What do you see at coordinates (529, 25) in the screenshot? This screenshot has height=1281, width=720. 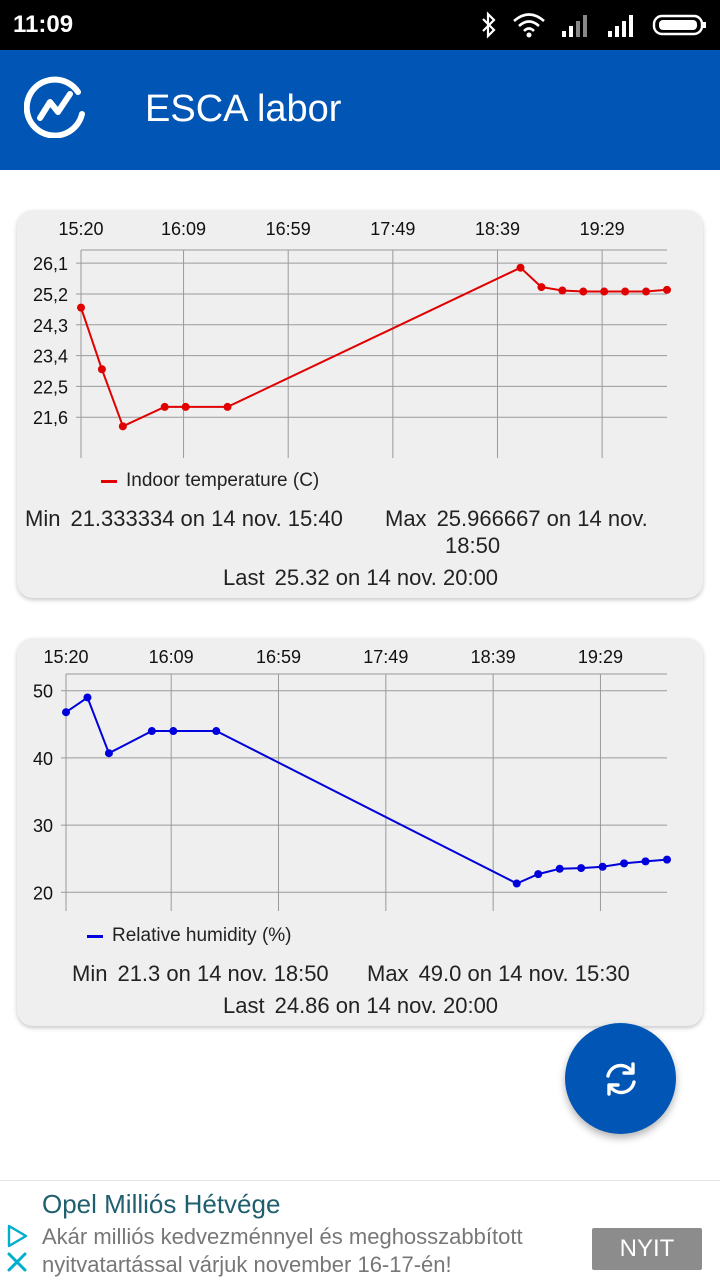 I see `wifi-icon` at bounding box center [529, 25].